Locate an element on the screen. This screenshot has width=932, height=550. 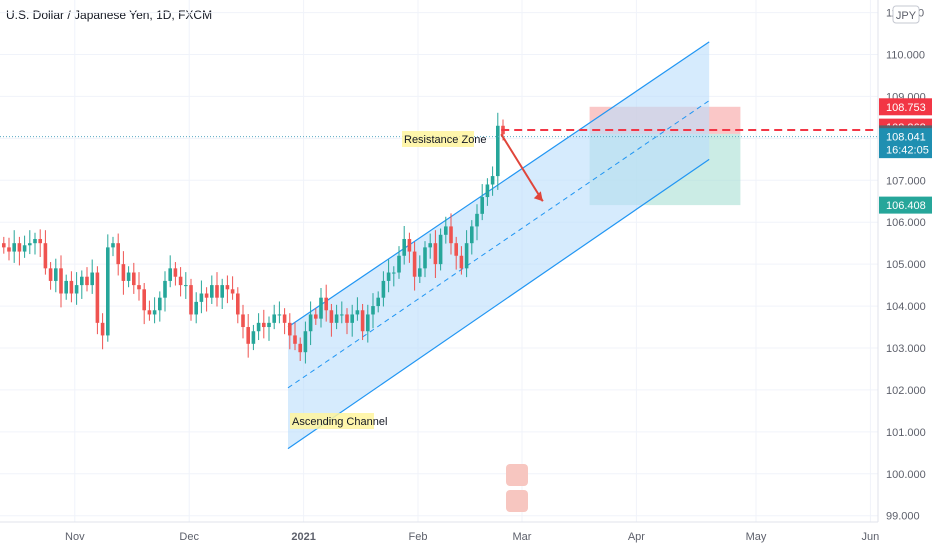
x-tick-label: Feb is located at coordinates (418, 537).